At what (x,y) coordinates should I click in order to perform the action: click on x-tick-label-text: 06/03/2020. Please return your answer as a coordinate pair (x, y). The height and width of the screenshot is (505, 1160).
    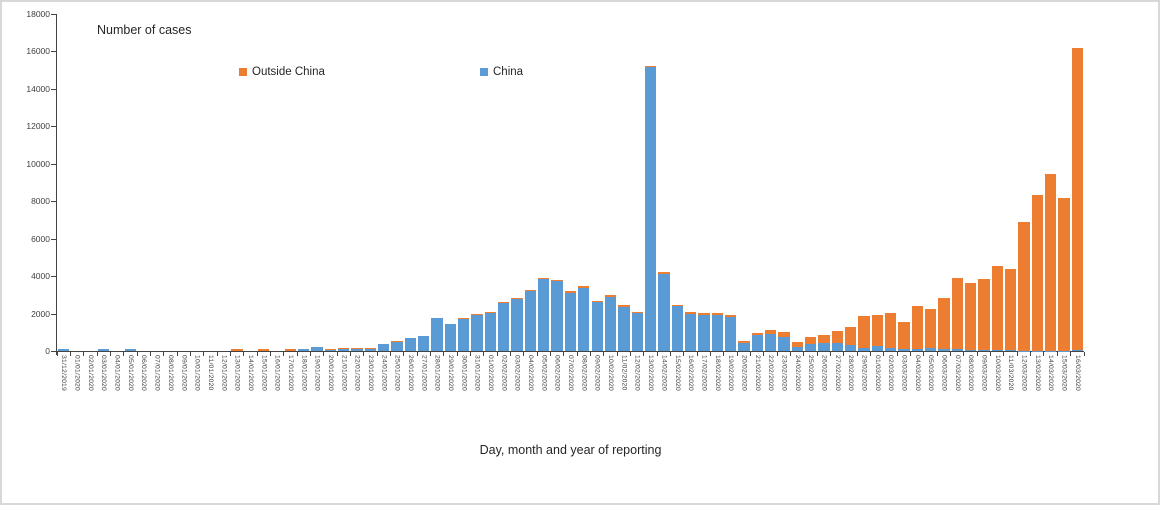
    Looking at the image, I should click on (944, 373).